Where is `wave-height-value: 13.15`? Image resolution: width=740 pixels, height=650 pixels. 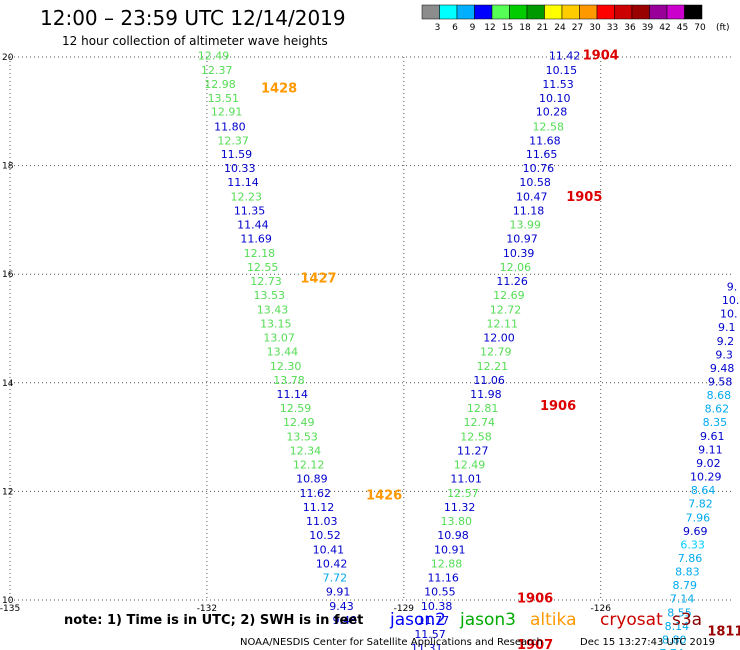 wave-height-value: 13.15 is located at coordinates (276, 323).